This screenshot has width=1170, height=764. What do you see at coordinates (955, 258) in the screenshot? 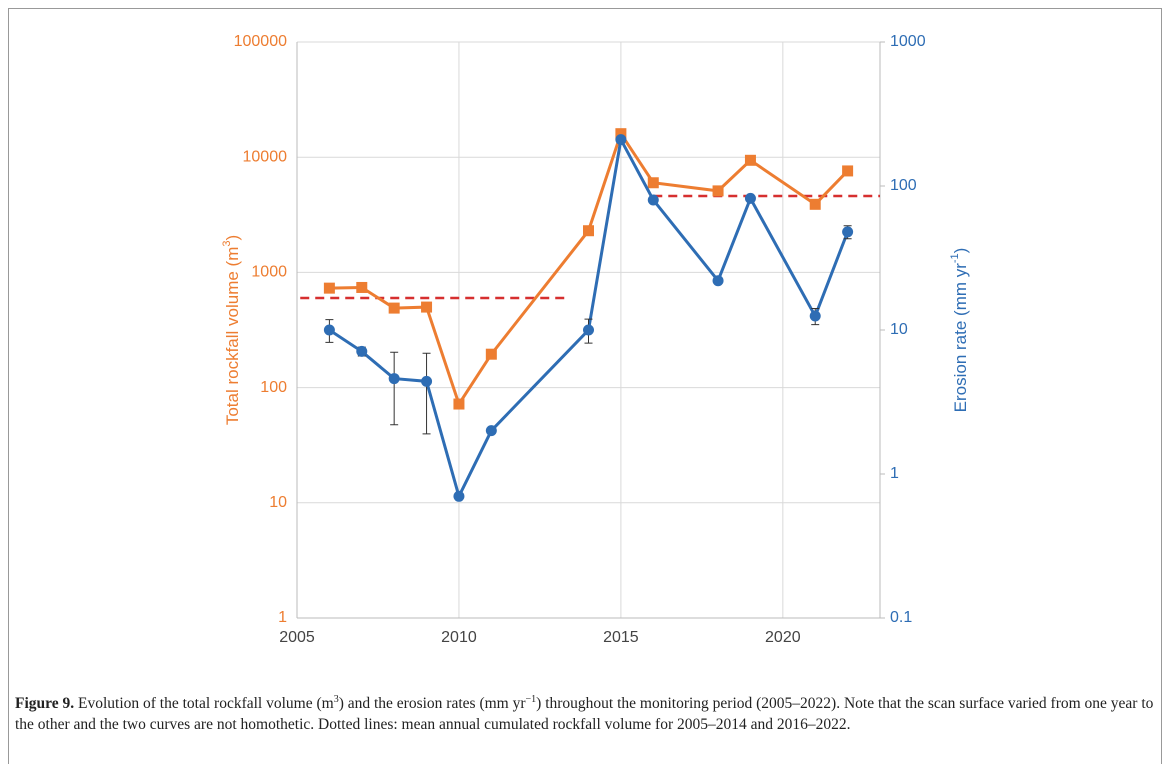
I see `y2-label-sup: -1` at bounding box center [955, 258].